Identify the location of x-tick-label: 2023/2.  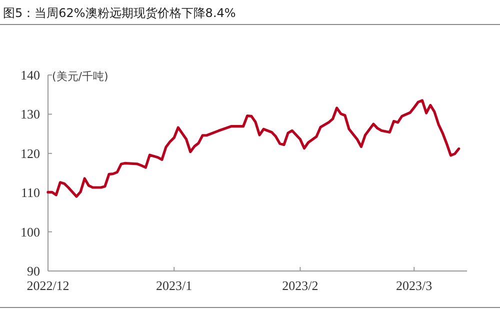
(300, 285).